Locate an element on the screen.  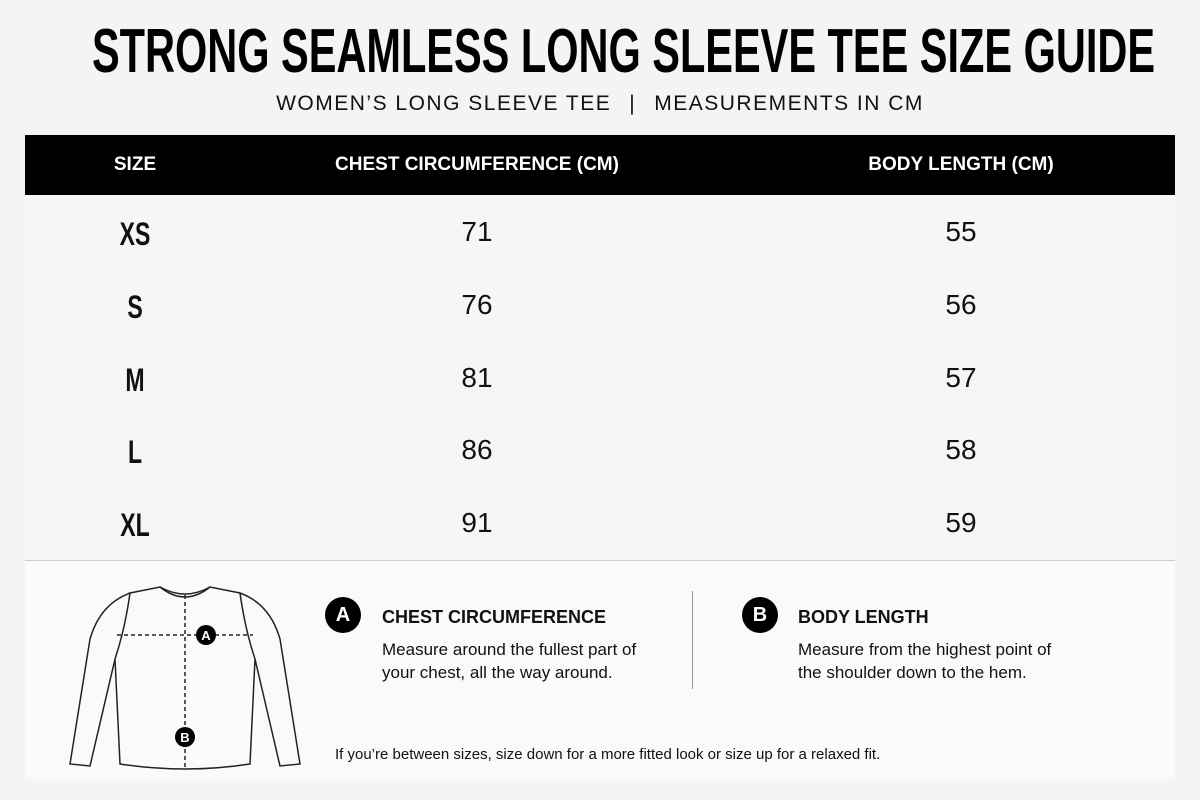
badge: B is located at coordinates (760, 615).